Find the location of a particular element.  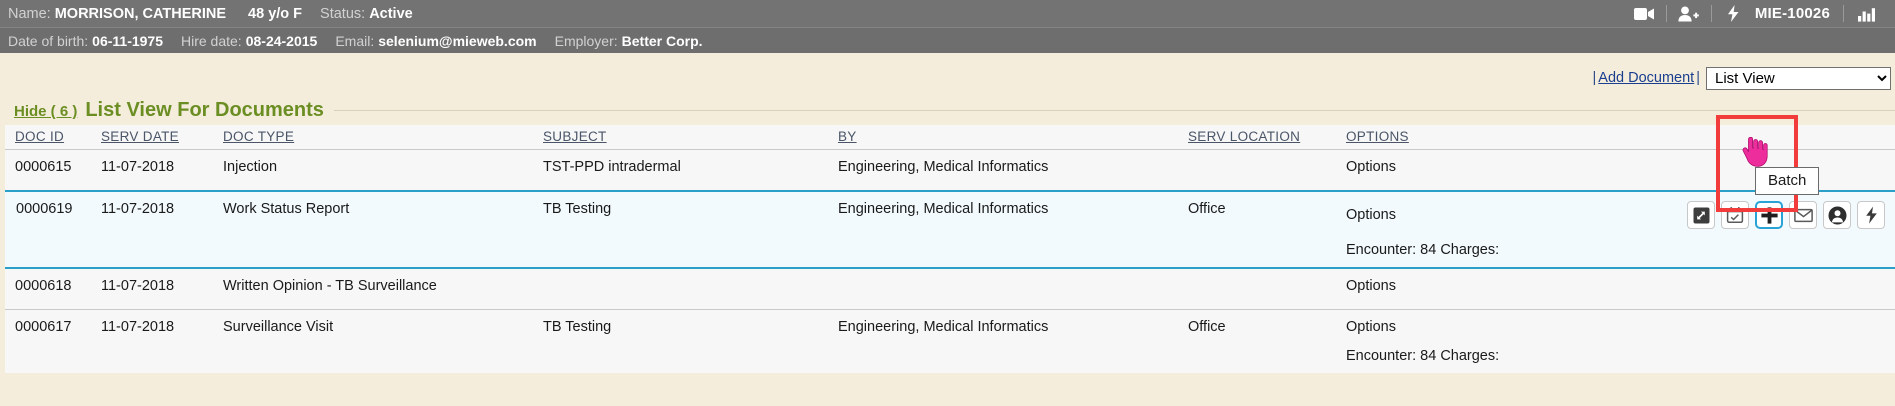

status-value: Active is located at coordinates (391, 13).